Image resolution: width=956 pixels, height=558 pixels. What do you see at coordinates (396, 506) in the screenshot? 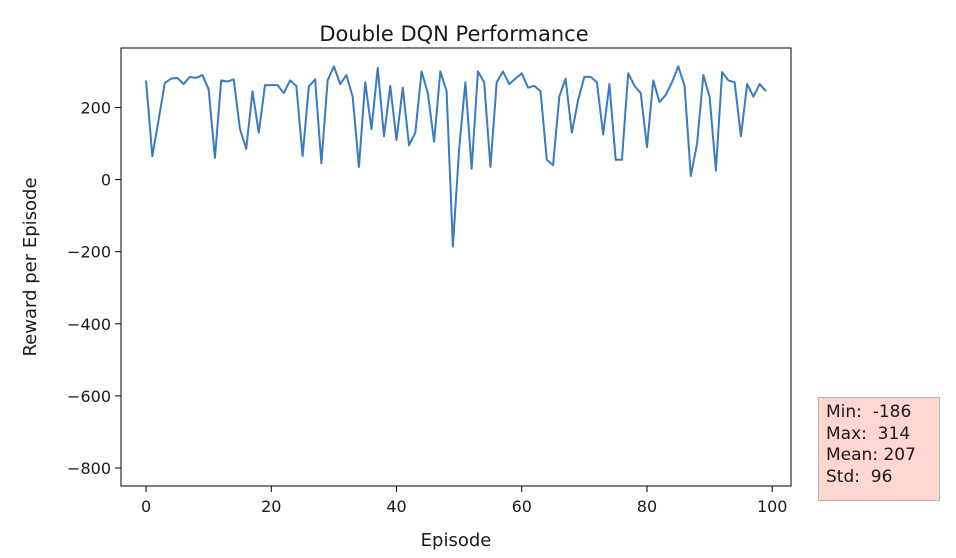
I see `x-tick-label: 40` at bounding box center [396, 506].